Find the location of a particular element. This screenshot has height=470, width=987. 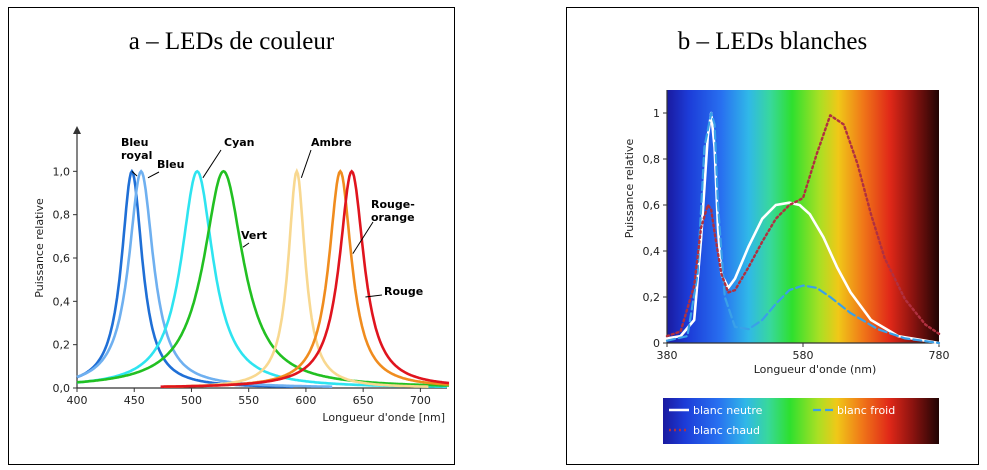

x-tick-label: 600 is located at coordinates (305, 400).